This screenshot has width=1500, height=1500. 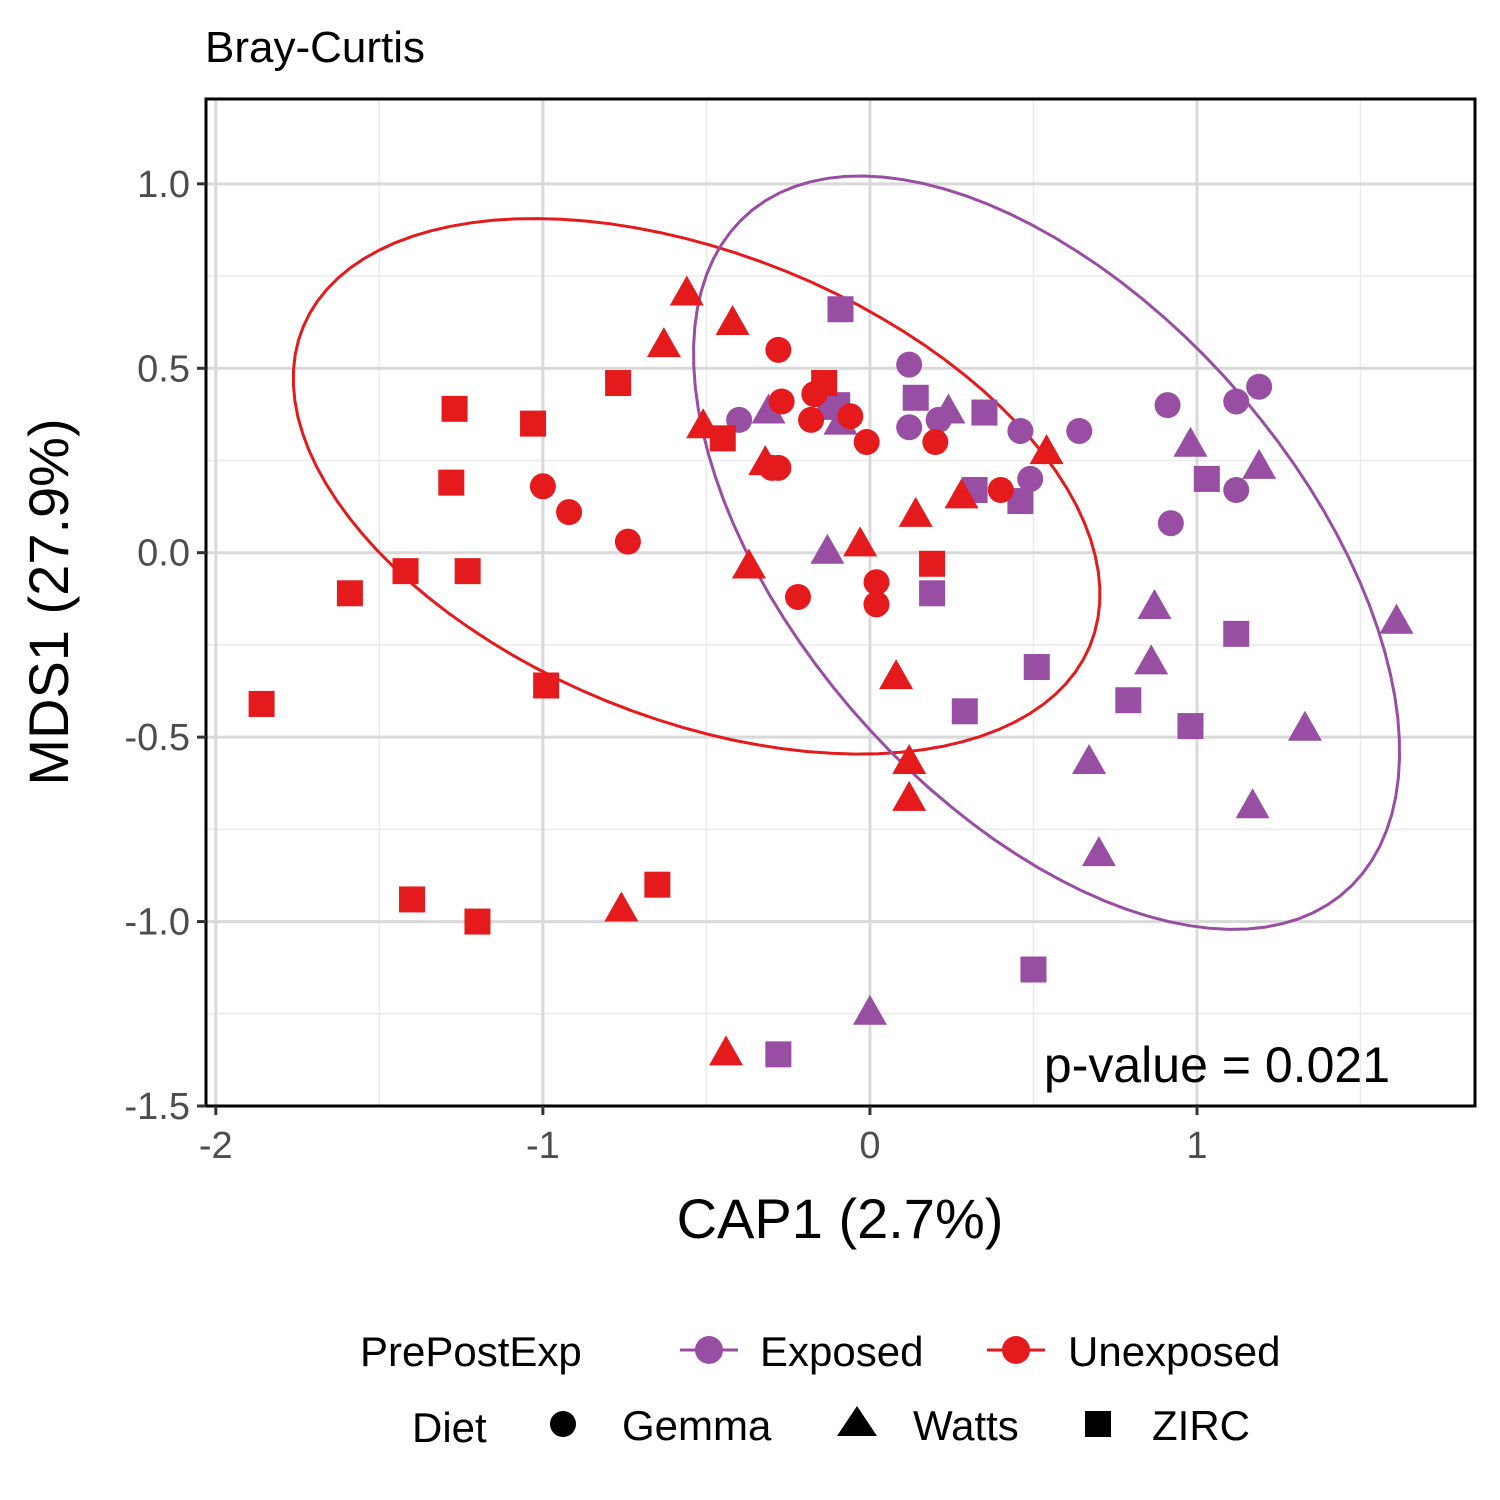 What do you see at coordinates (966, 1425) in the screenshot?
I see `legend-watts-label: Watts` at bounding box center [966, 1425].